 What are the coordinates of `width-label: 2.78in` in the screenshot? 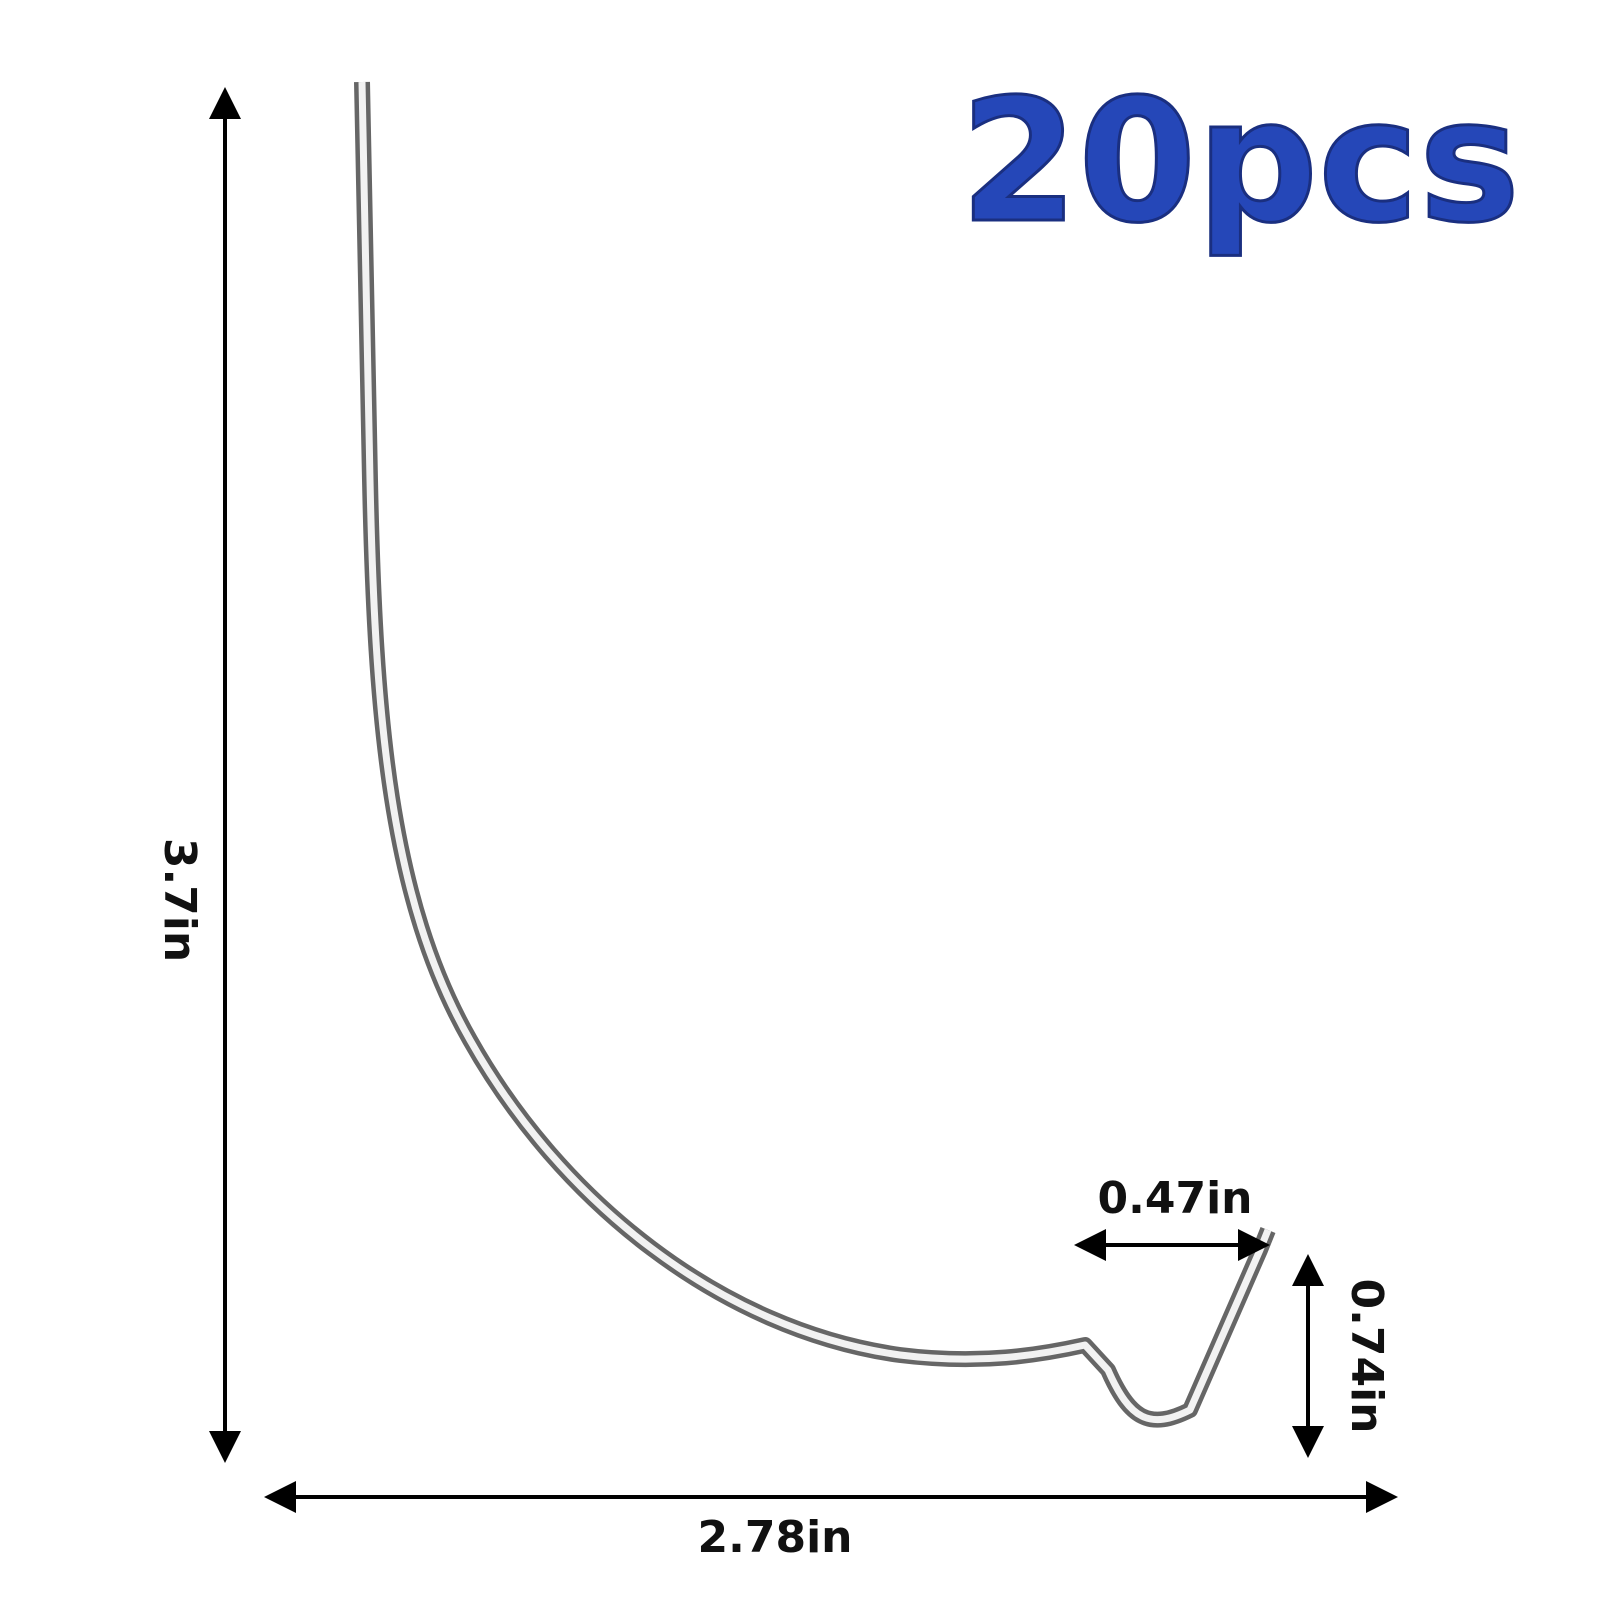 It's located at (775, 1537).